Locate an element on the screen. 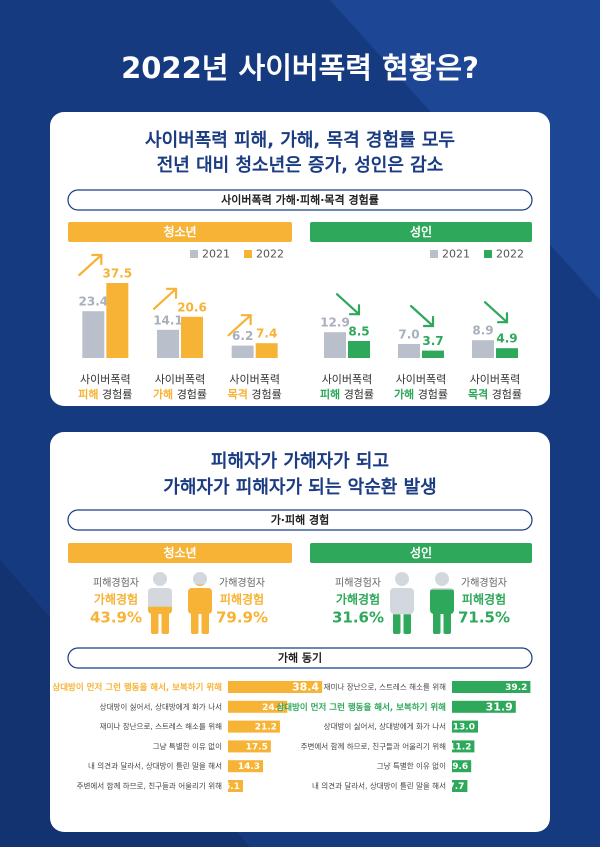 This screenshot has width=600, height=847. value-label: 23.4 is located at coordinates (94, 302).